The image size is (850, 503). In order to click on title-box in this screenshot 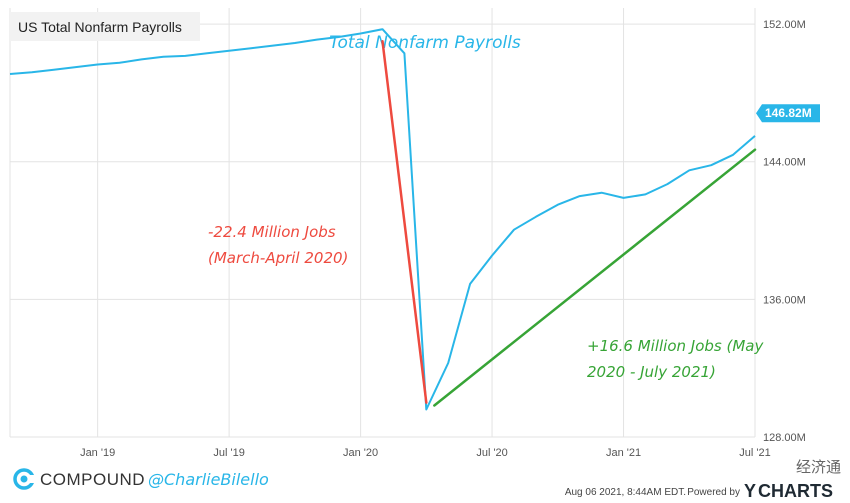, I will do `click(105, 26)`.